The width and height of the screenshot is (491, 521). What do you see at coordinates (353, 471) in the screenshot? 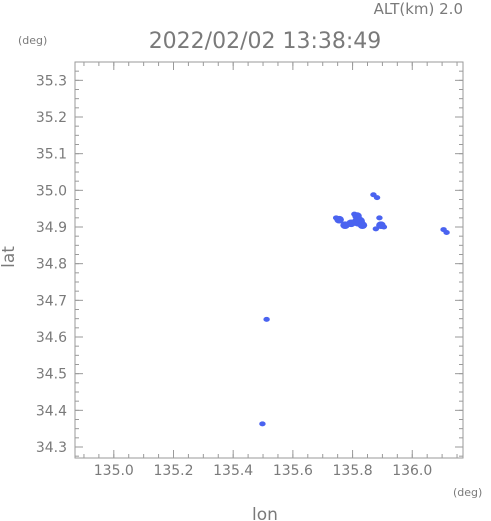
I see `x-tick-label: 135.8` at bounding box center [353, 471].